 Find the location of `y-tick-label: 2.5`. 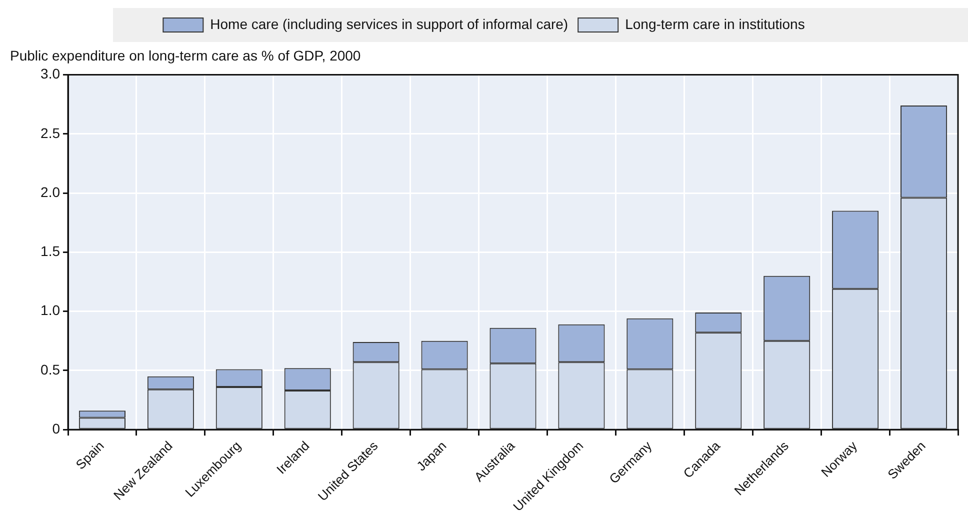

y-tick-label: 2.5 is located at coordinates (50, 132).